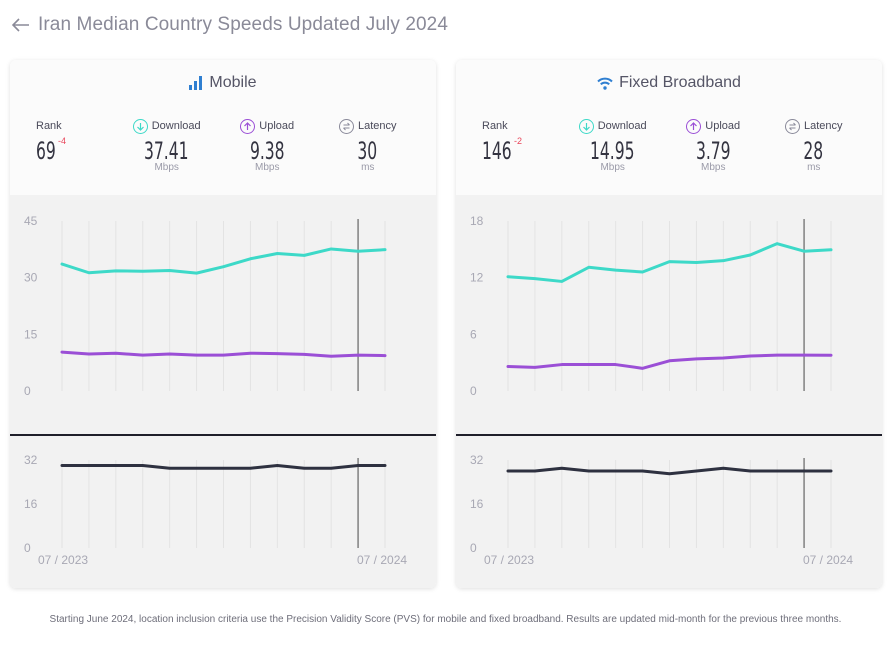 The width and height of the screenshot is (891, 667). Describe the element at coordinates (518, 141) in the screenshot. I see `rank-delta: -2` at that location.